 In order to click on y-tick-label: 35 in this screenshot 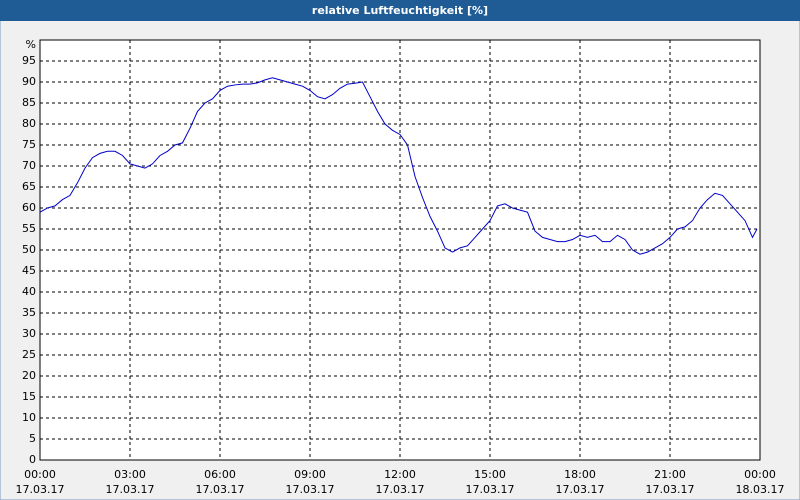, I will do `click(29, 312)`.